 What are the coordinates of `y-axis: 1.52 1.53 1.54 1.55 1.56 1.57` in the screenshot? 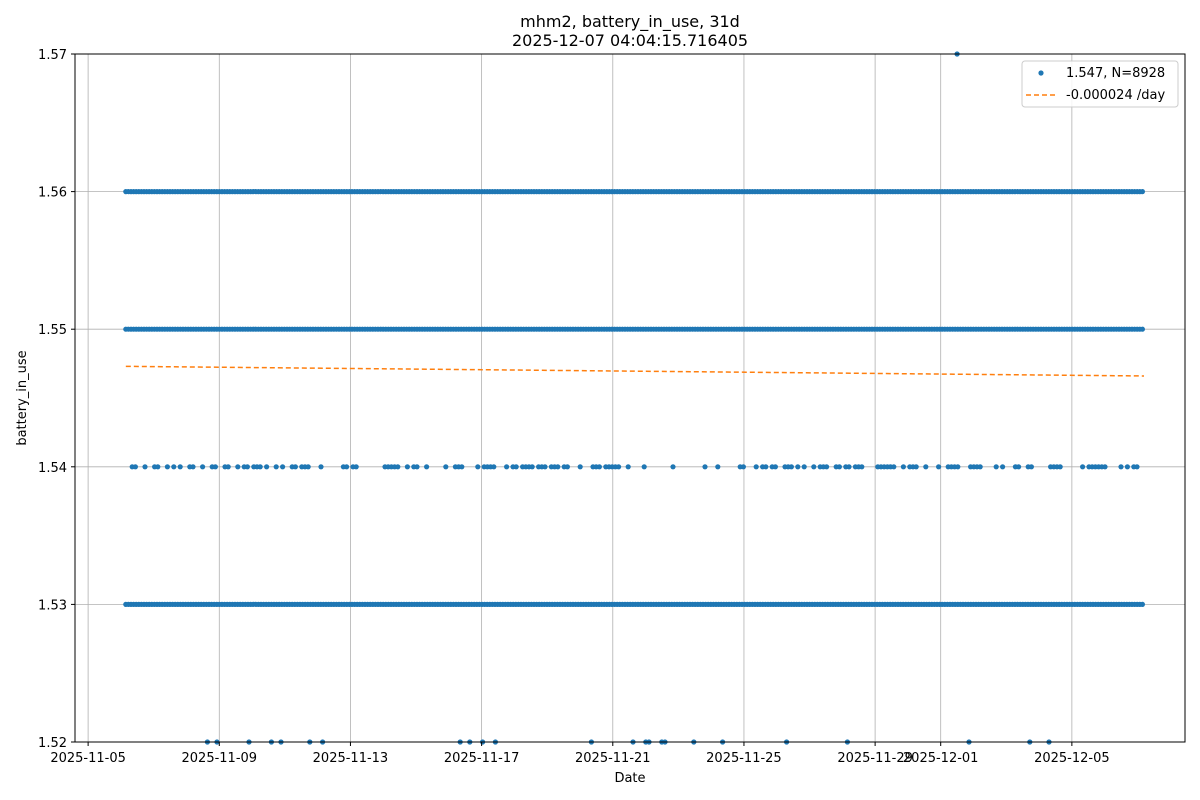 It's located at (56, 399).